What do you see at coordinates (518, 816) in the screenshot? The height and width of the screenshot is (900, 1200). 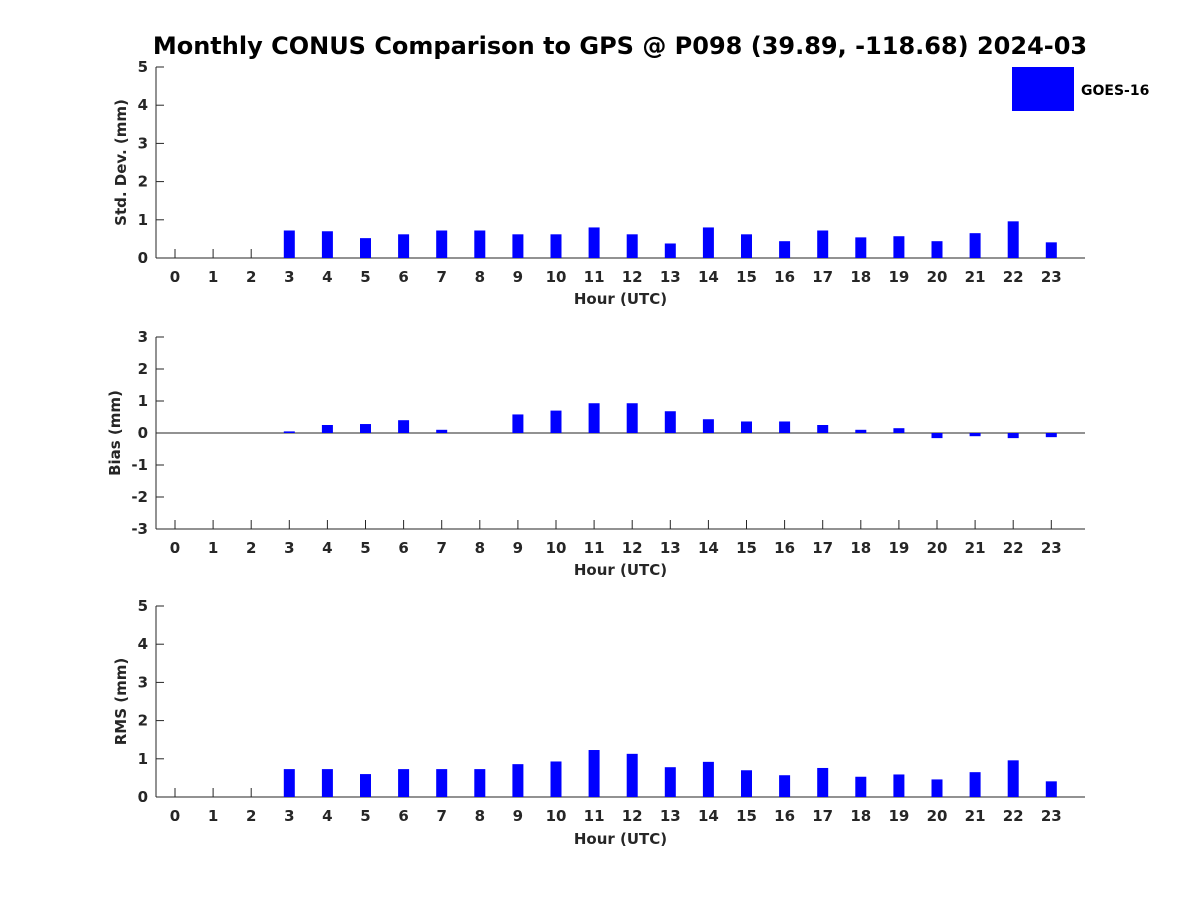 I see `x-tick-label: 9` at bounding box center [518, 816].